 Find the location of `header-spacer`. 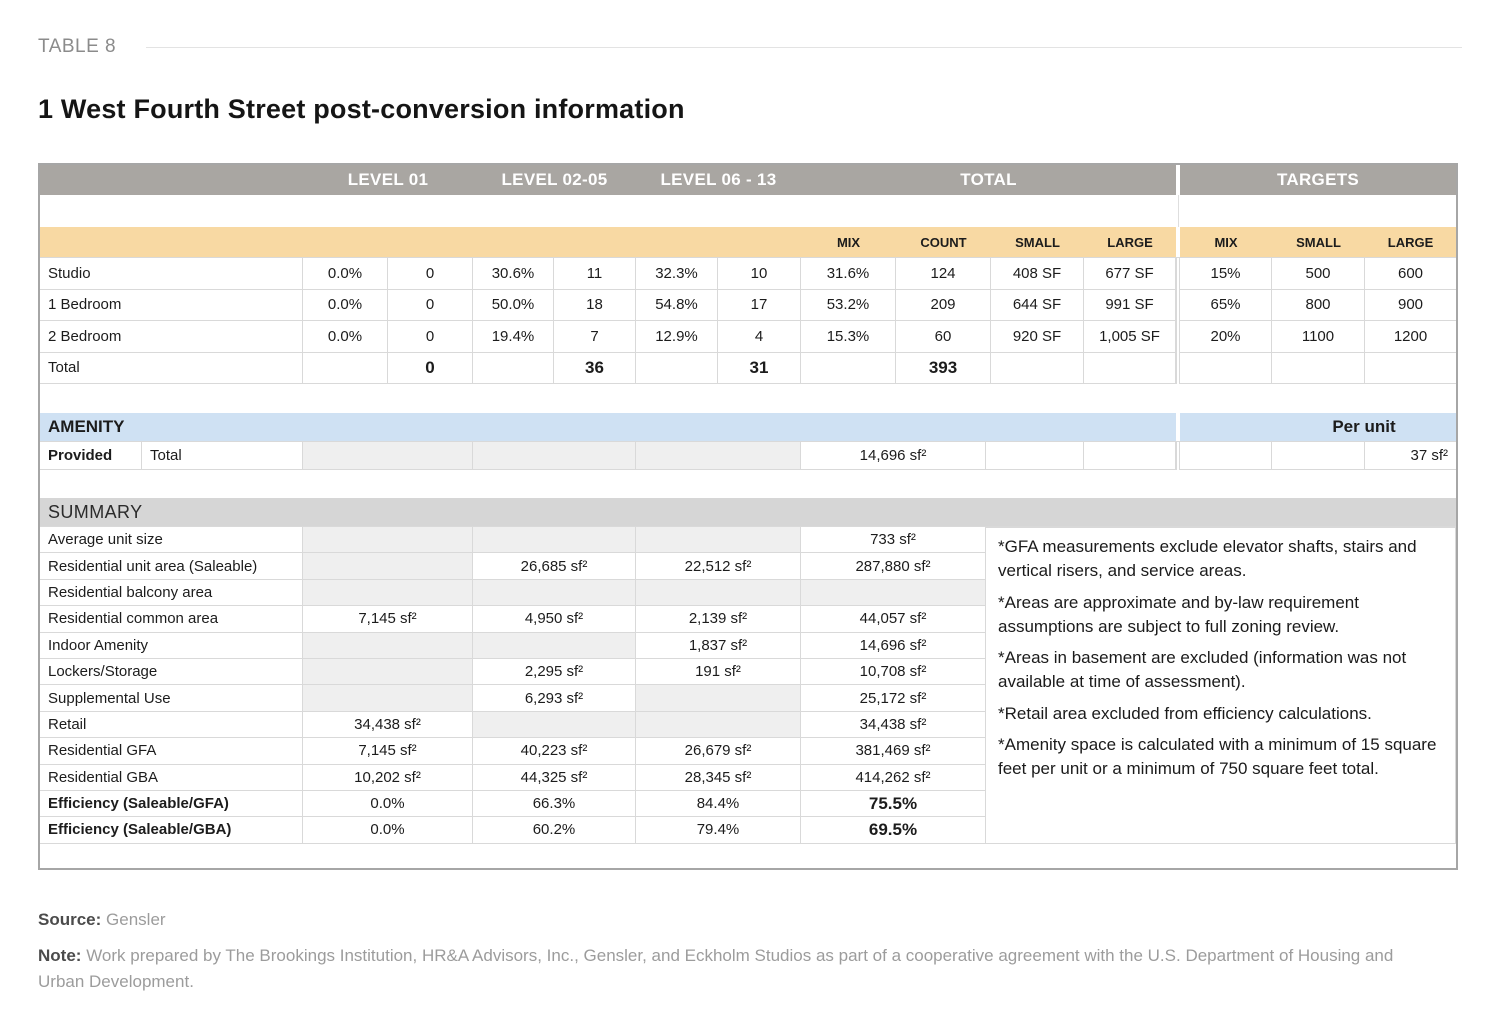

header-spacer is located at coordinates (171, 180).